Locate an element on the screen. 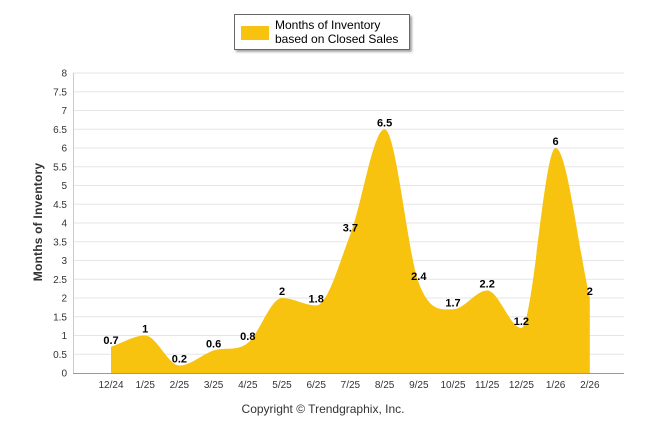 The width and height of the screenshot is (646, 434). data-label: 1.2 is located at coordinates (521, 322).